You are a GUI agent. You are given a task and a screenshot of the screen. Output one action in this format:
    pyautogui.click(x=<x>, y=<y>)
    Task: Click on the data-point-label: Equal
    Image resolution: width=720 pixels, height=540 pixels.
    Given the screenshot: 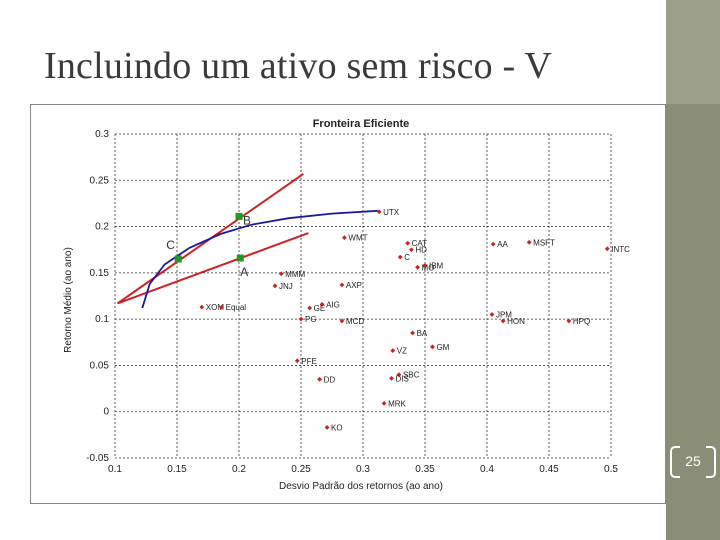 What is the action you would take?
    pyautogui.click(x=236, y=307)
    